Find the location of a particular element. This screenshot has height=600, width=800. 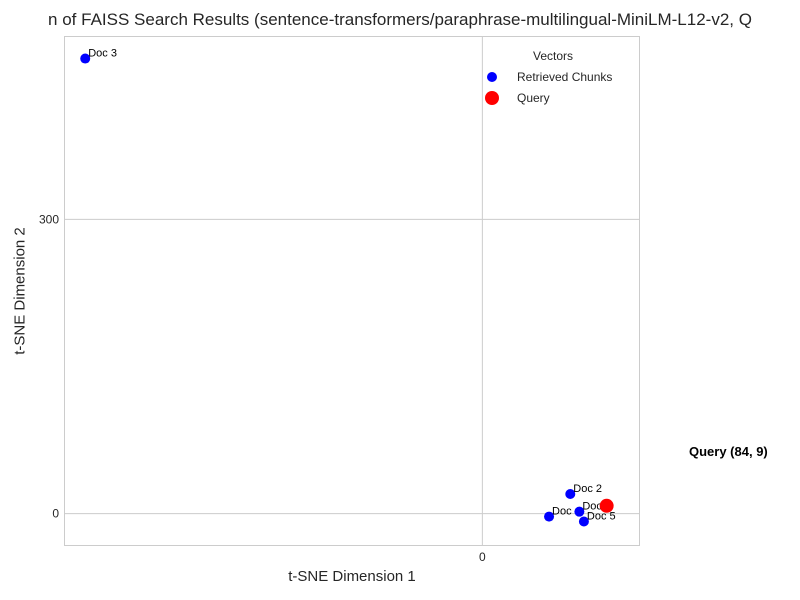

query-point is located at coordinates (606, 505).